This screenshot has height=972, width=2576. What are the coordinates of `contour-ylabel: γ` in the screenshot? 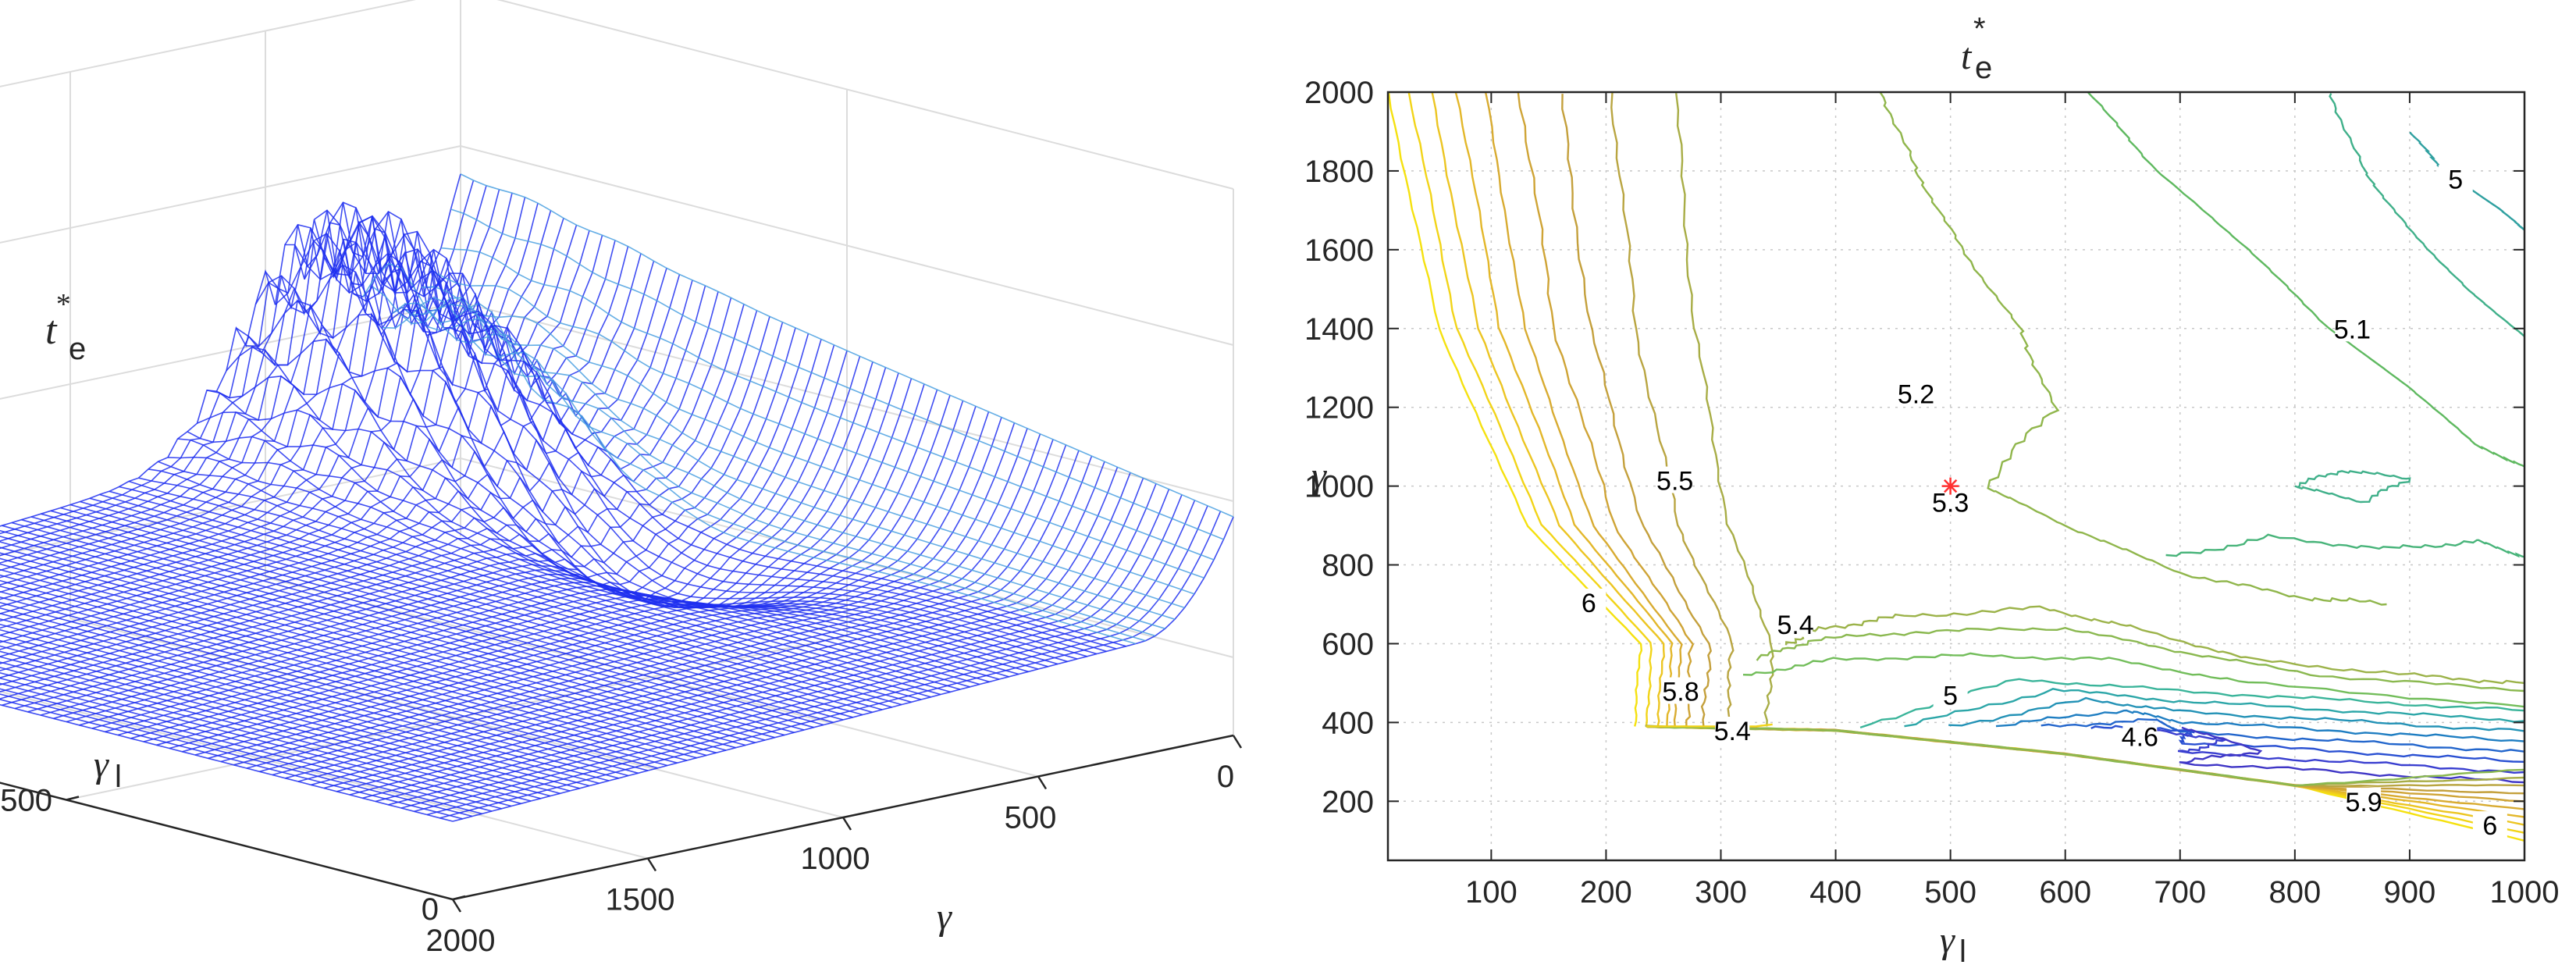 It's located at (1319, 476).